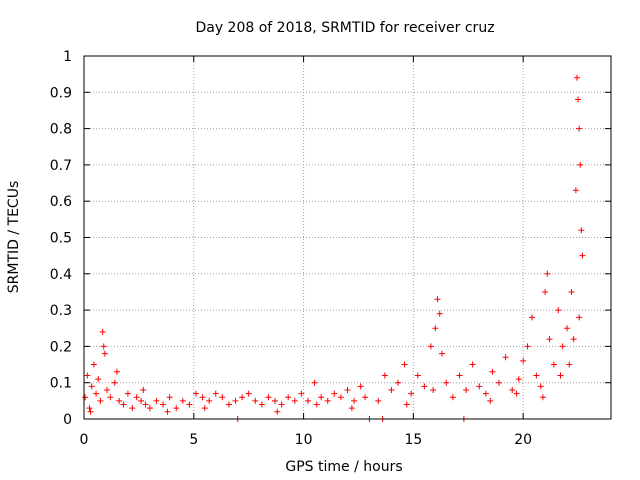  What do you see at coordinates (523, 440) in the screenshot?
I see `x-tick-label: 20` at bounding box center [523, 440].